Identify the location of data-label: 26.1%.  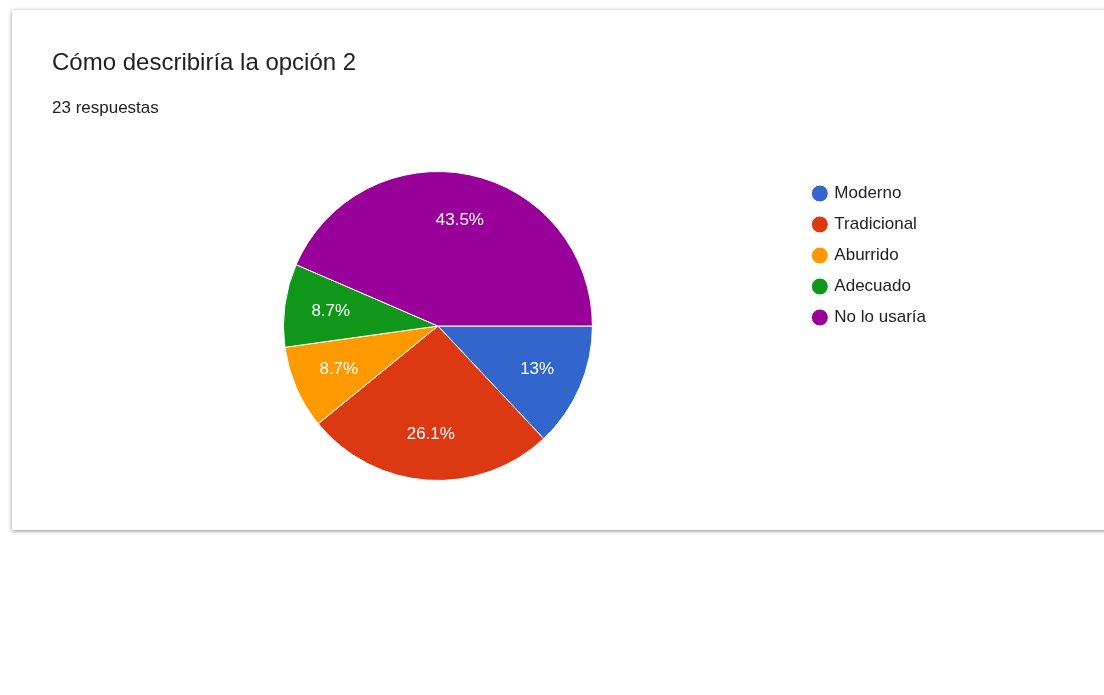
(430, 433).